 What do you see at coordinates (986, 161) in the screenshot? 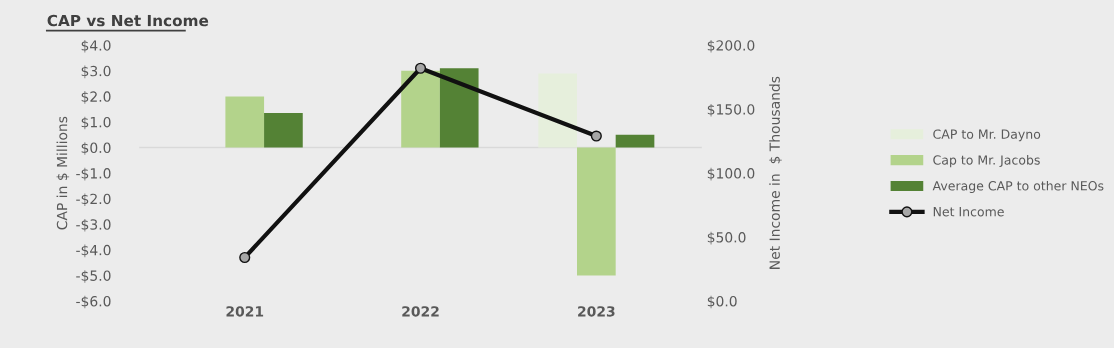
I see `legend-label: Cap to Mr. Jacobs` at bounding box center [986, 161].